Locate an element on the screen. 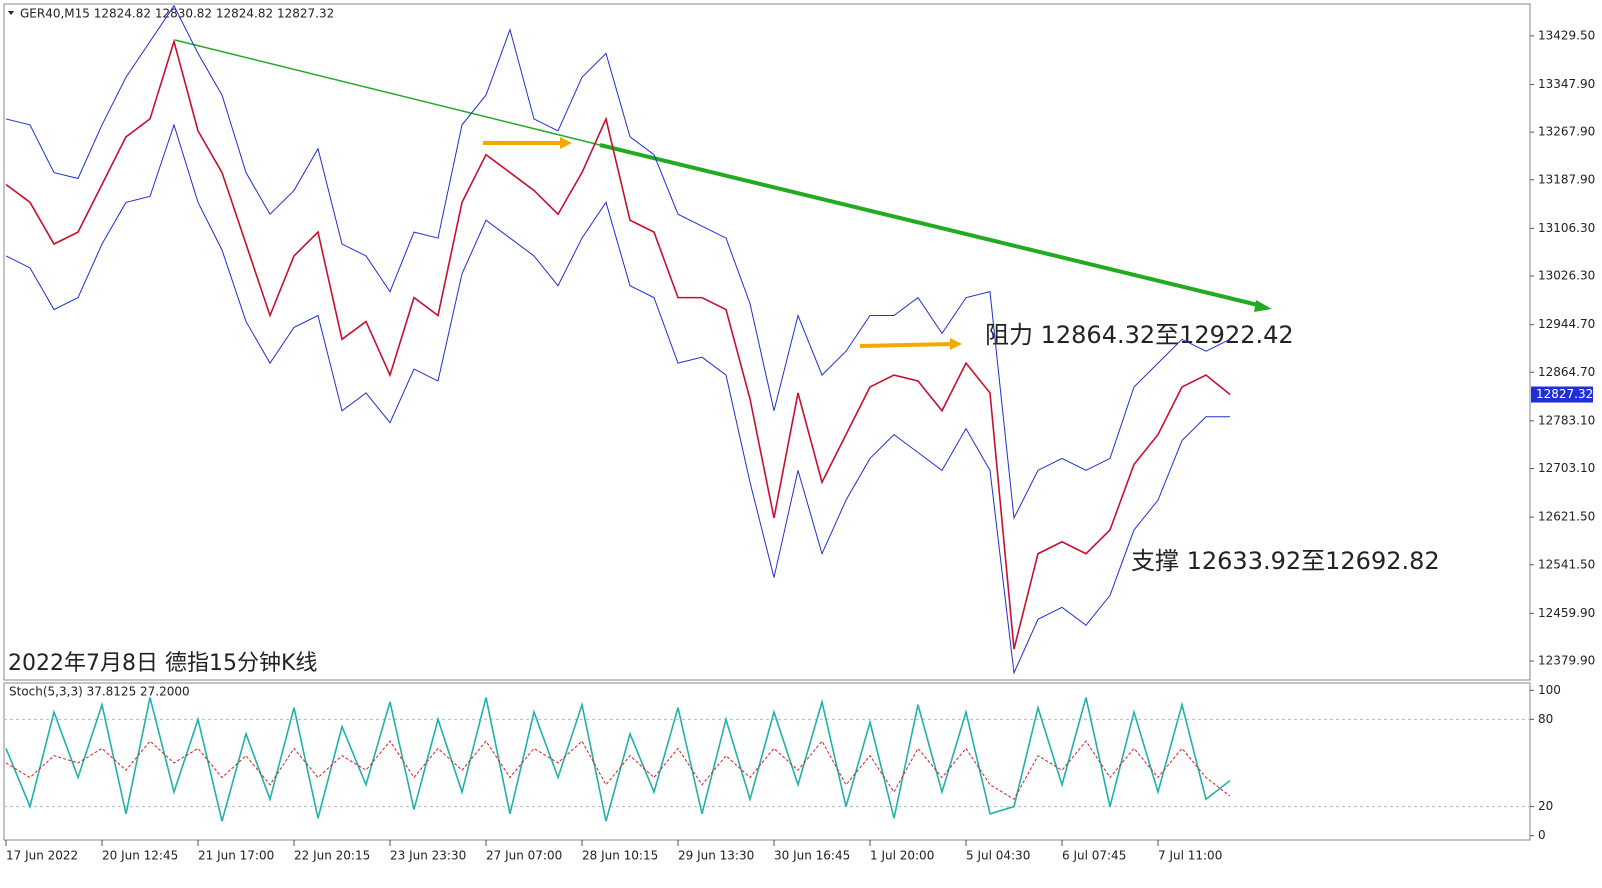 Image resolution: width=1602 pixels, height=888 pixels. y-tick-label: 20 is located at coordinates (1545, 806).